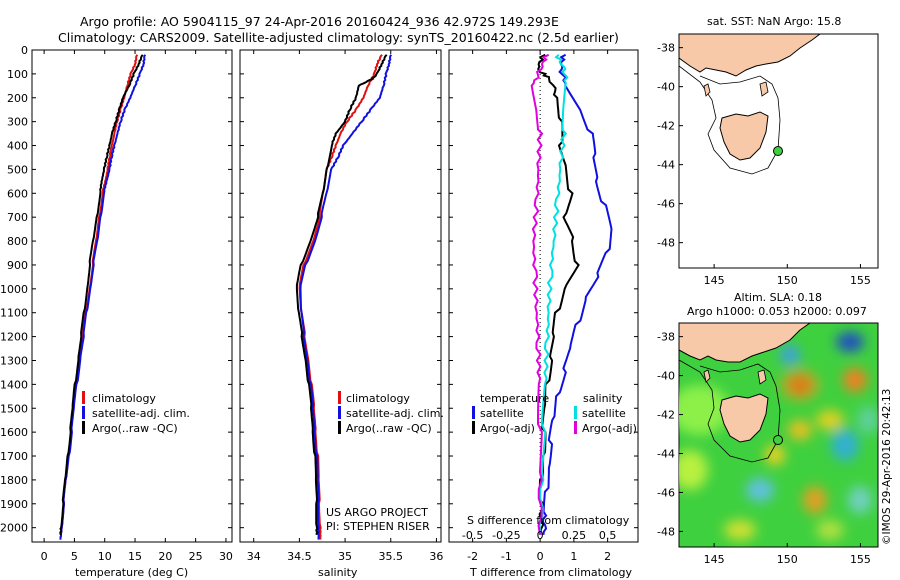 The height and width of the screenshot is (580, 900). What do you see at coordinates (17, 265) in the screenshot?
I see `depth-tick-label: 900` at bounding box center [17, 265].